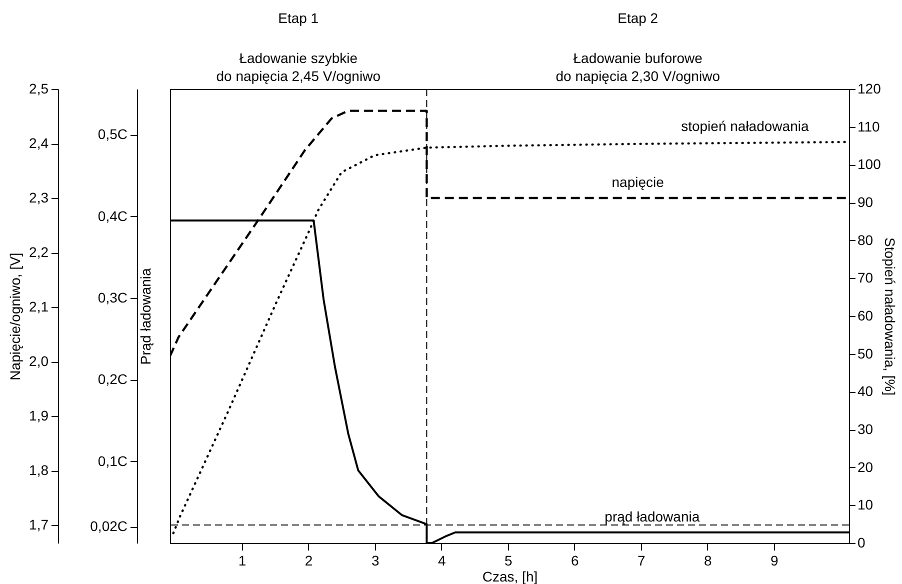 Image resolution: width=902 pixels, height=584 pixels. I want to click on y2-tick-label: 90, so click(866, 202).